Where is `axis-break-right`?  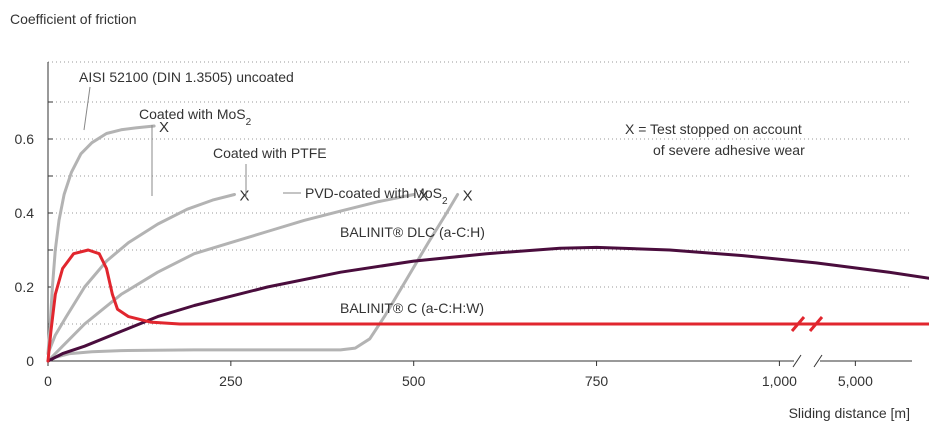 axis-break-right is located at coordinates (818, 361).